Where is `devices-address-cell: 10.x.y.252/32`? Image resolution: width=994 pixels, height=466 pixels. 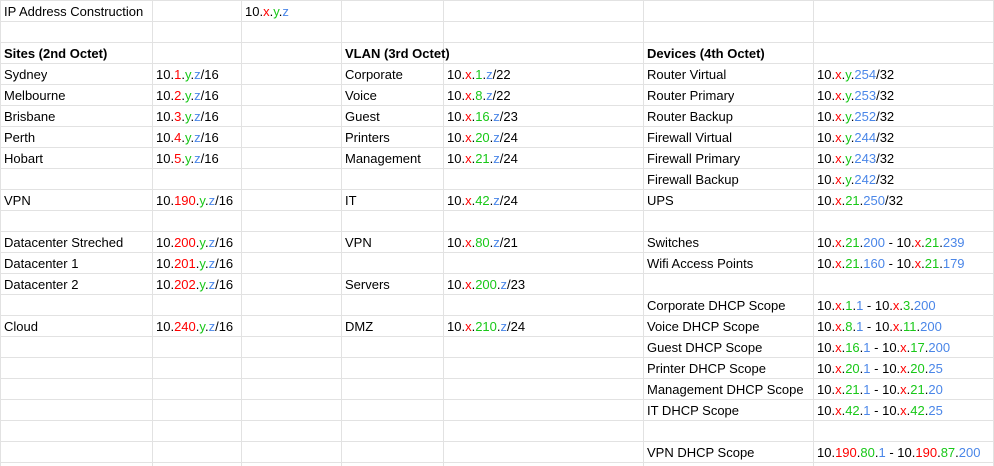 devices-address-cell: 10.x.y.252/32 is located at coordinates (855, 116).